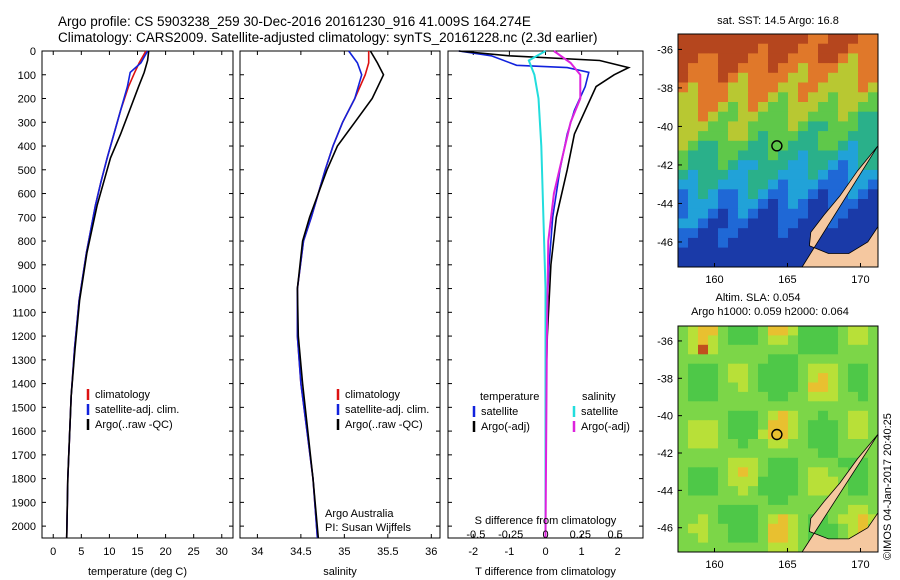  Describe the element at coordinates (27, 195) in the screenshot. I see `y-tick-label: 600` at that location.